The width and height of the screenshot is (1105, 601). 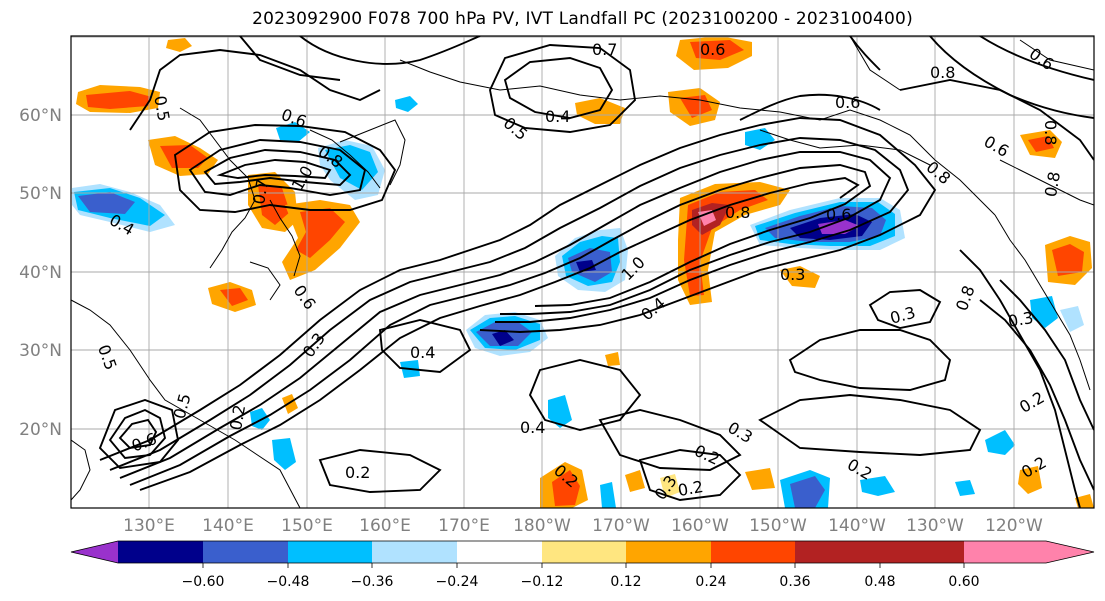 What do you see at coordinates (228, 526) in the screenshot?
I see `lon-label: 140°E` at bounding box center [228, 526].